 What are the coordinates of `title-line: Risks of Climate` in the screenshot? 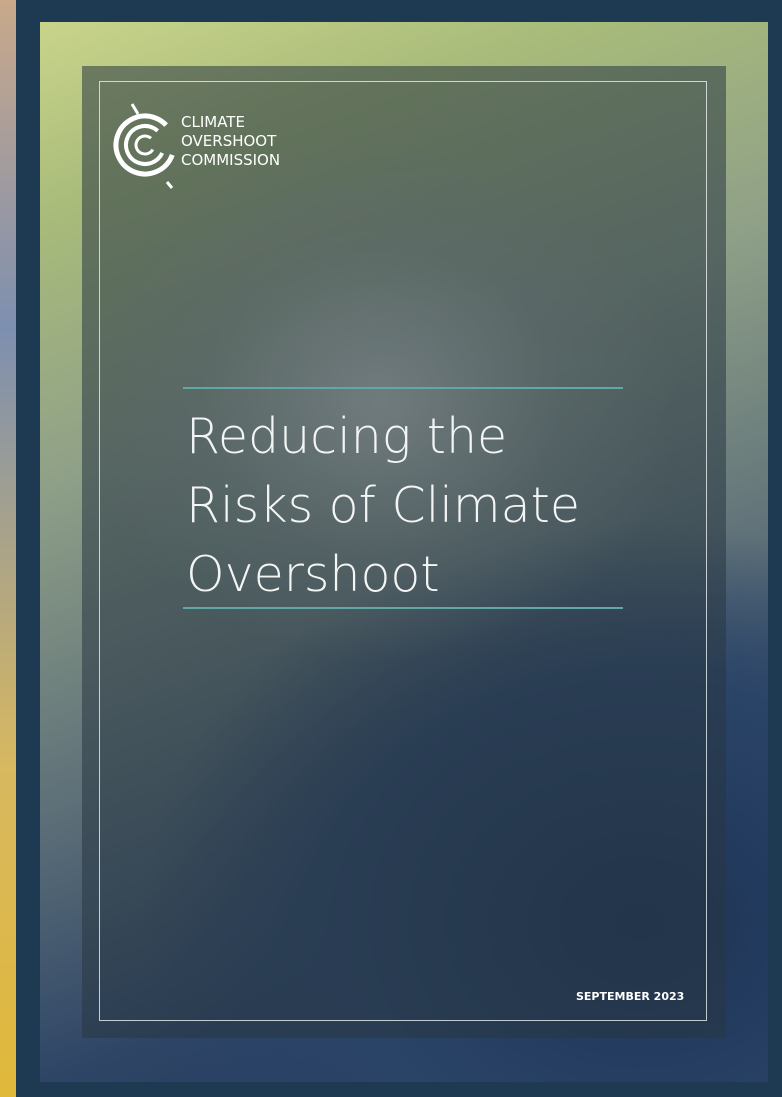 It's located at (383, 505).